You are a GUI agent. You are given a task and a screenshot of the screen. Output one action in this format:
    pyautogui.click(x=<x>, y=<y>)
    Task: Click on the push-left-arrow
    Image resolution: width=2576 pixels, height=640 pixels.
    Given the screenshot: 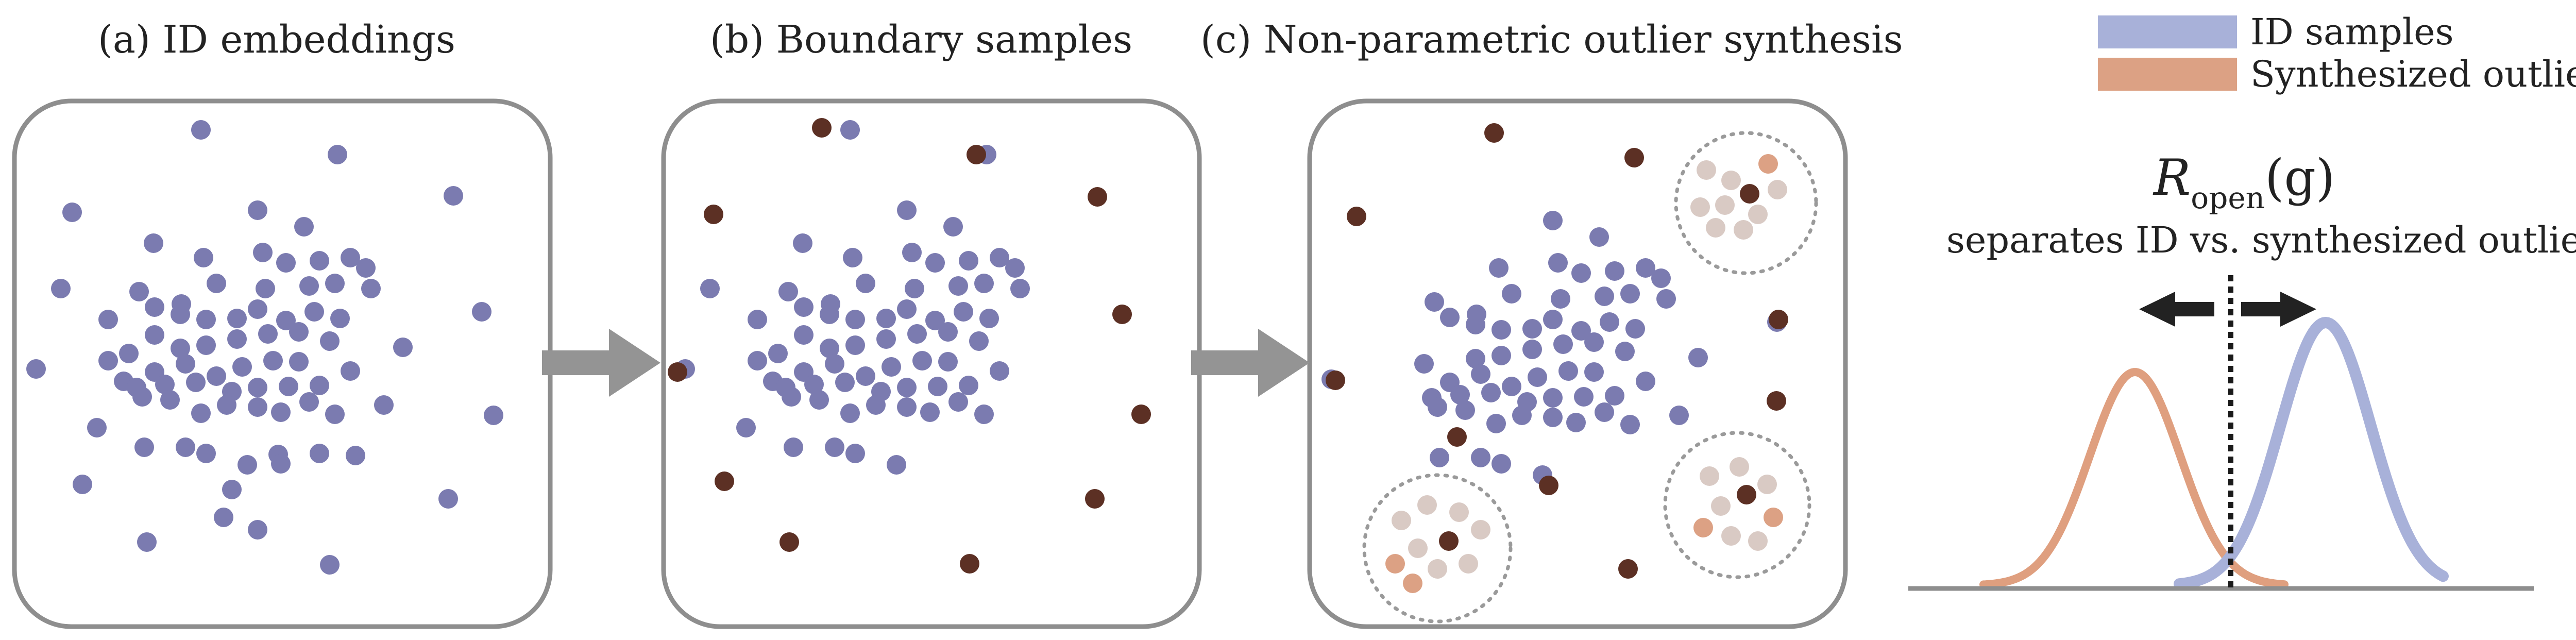 What is the action you would take?
    pyautogui.click(x=2176, y=309)
    